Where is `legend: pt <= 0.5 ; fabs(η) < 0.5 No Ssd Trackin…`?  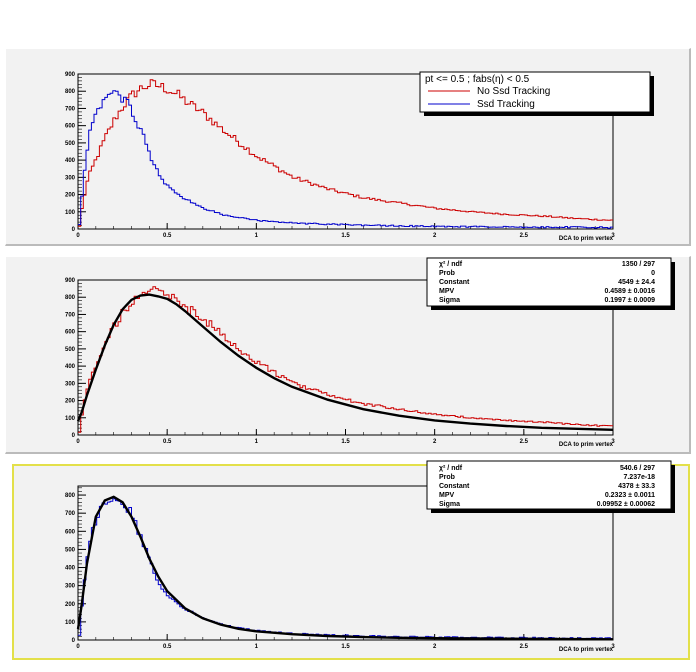
legend: pt <= 0.5 ; fabs(η) < 0.5 No Ssd Trackin… is located at coordinates (536, 93).